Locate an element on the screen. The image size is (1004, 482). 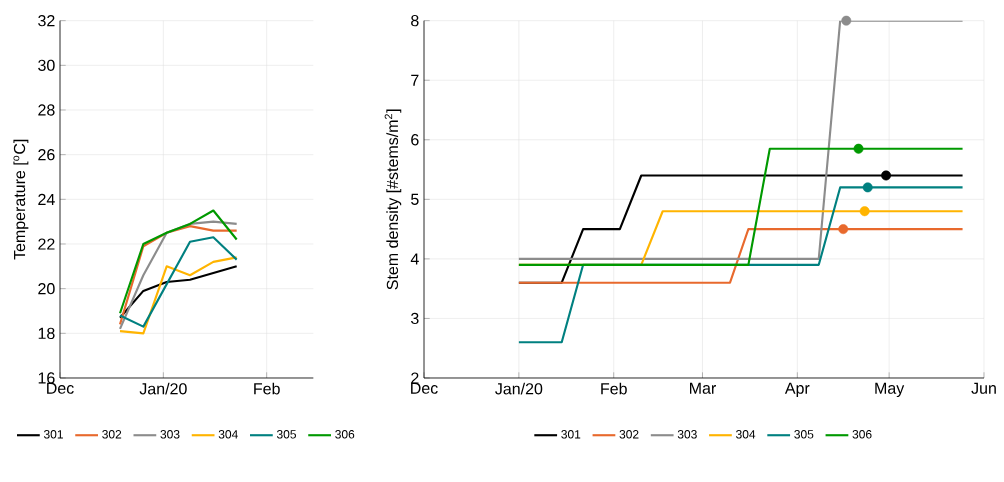
y-tick-label: 3 is located at coordinates (415, 318).